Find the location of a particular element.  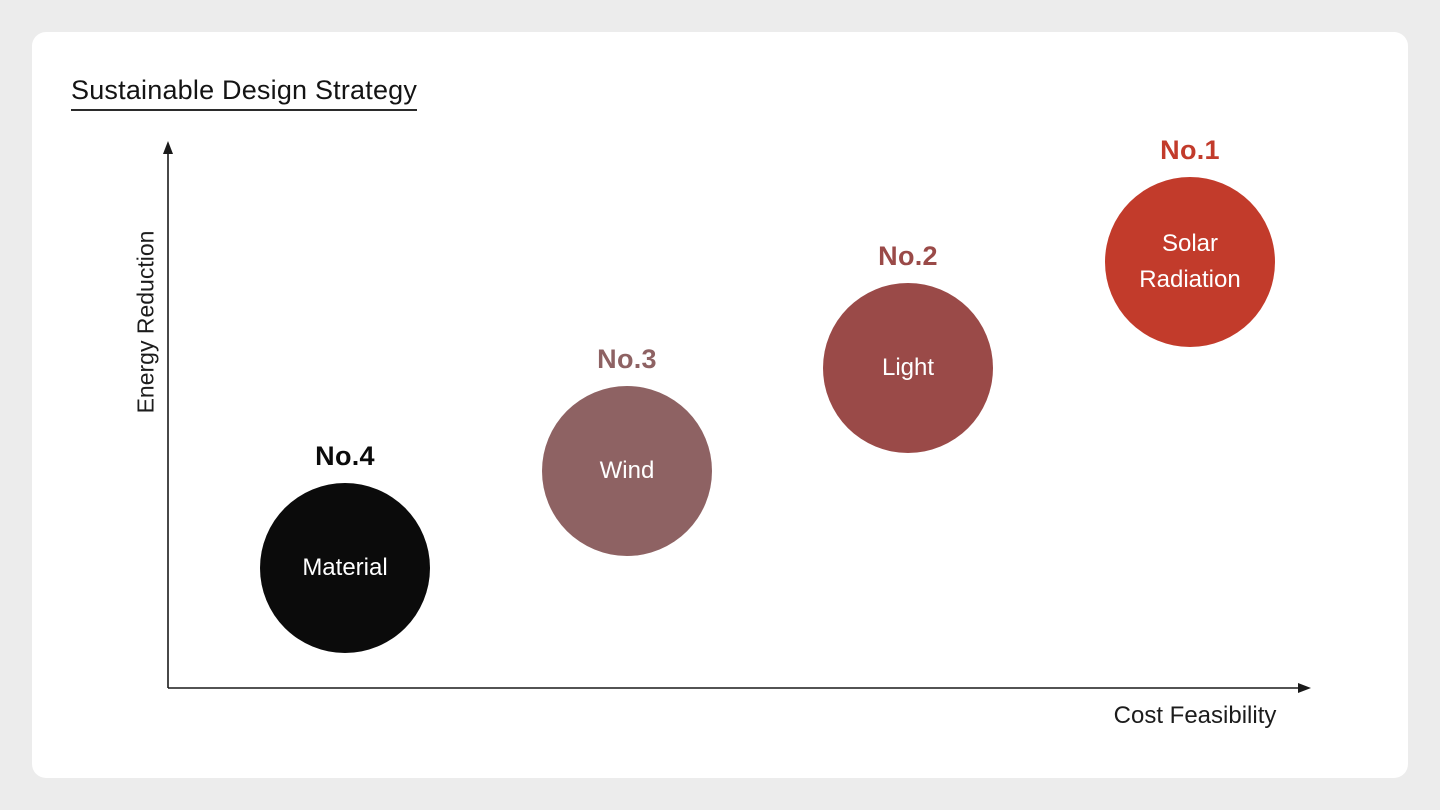

bubble-circle-light: Light is located at coordinates (908, 368).